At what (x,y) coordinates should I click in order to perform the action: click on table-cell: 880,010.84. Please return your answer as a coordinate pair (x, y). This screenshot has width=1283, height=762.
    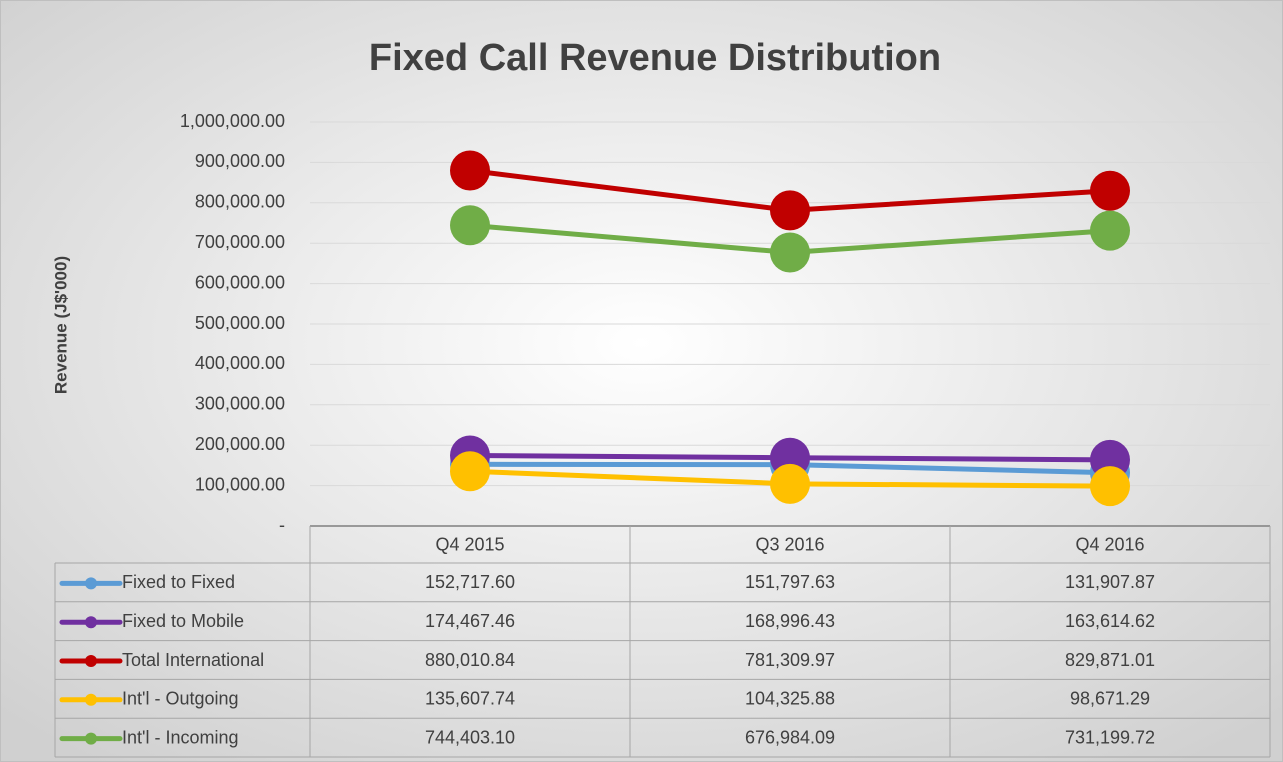
    Looking at the image, I should click on (470, 660).